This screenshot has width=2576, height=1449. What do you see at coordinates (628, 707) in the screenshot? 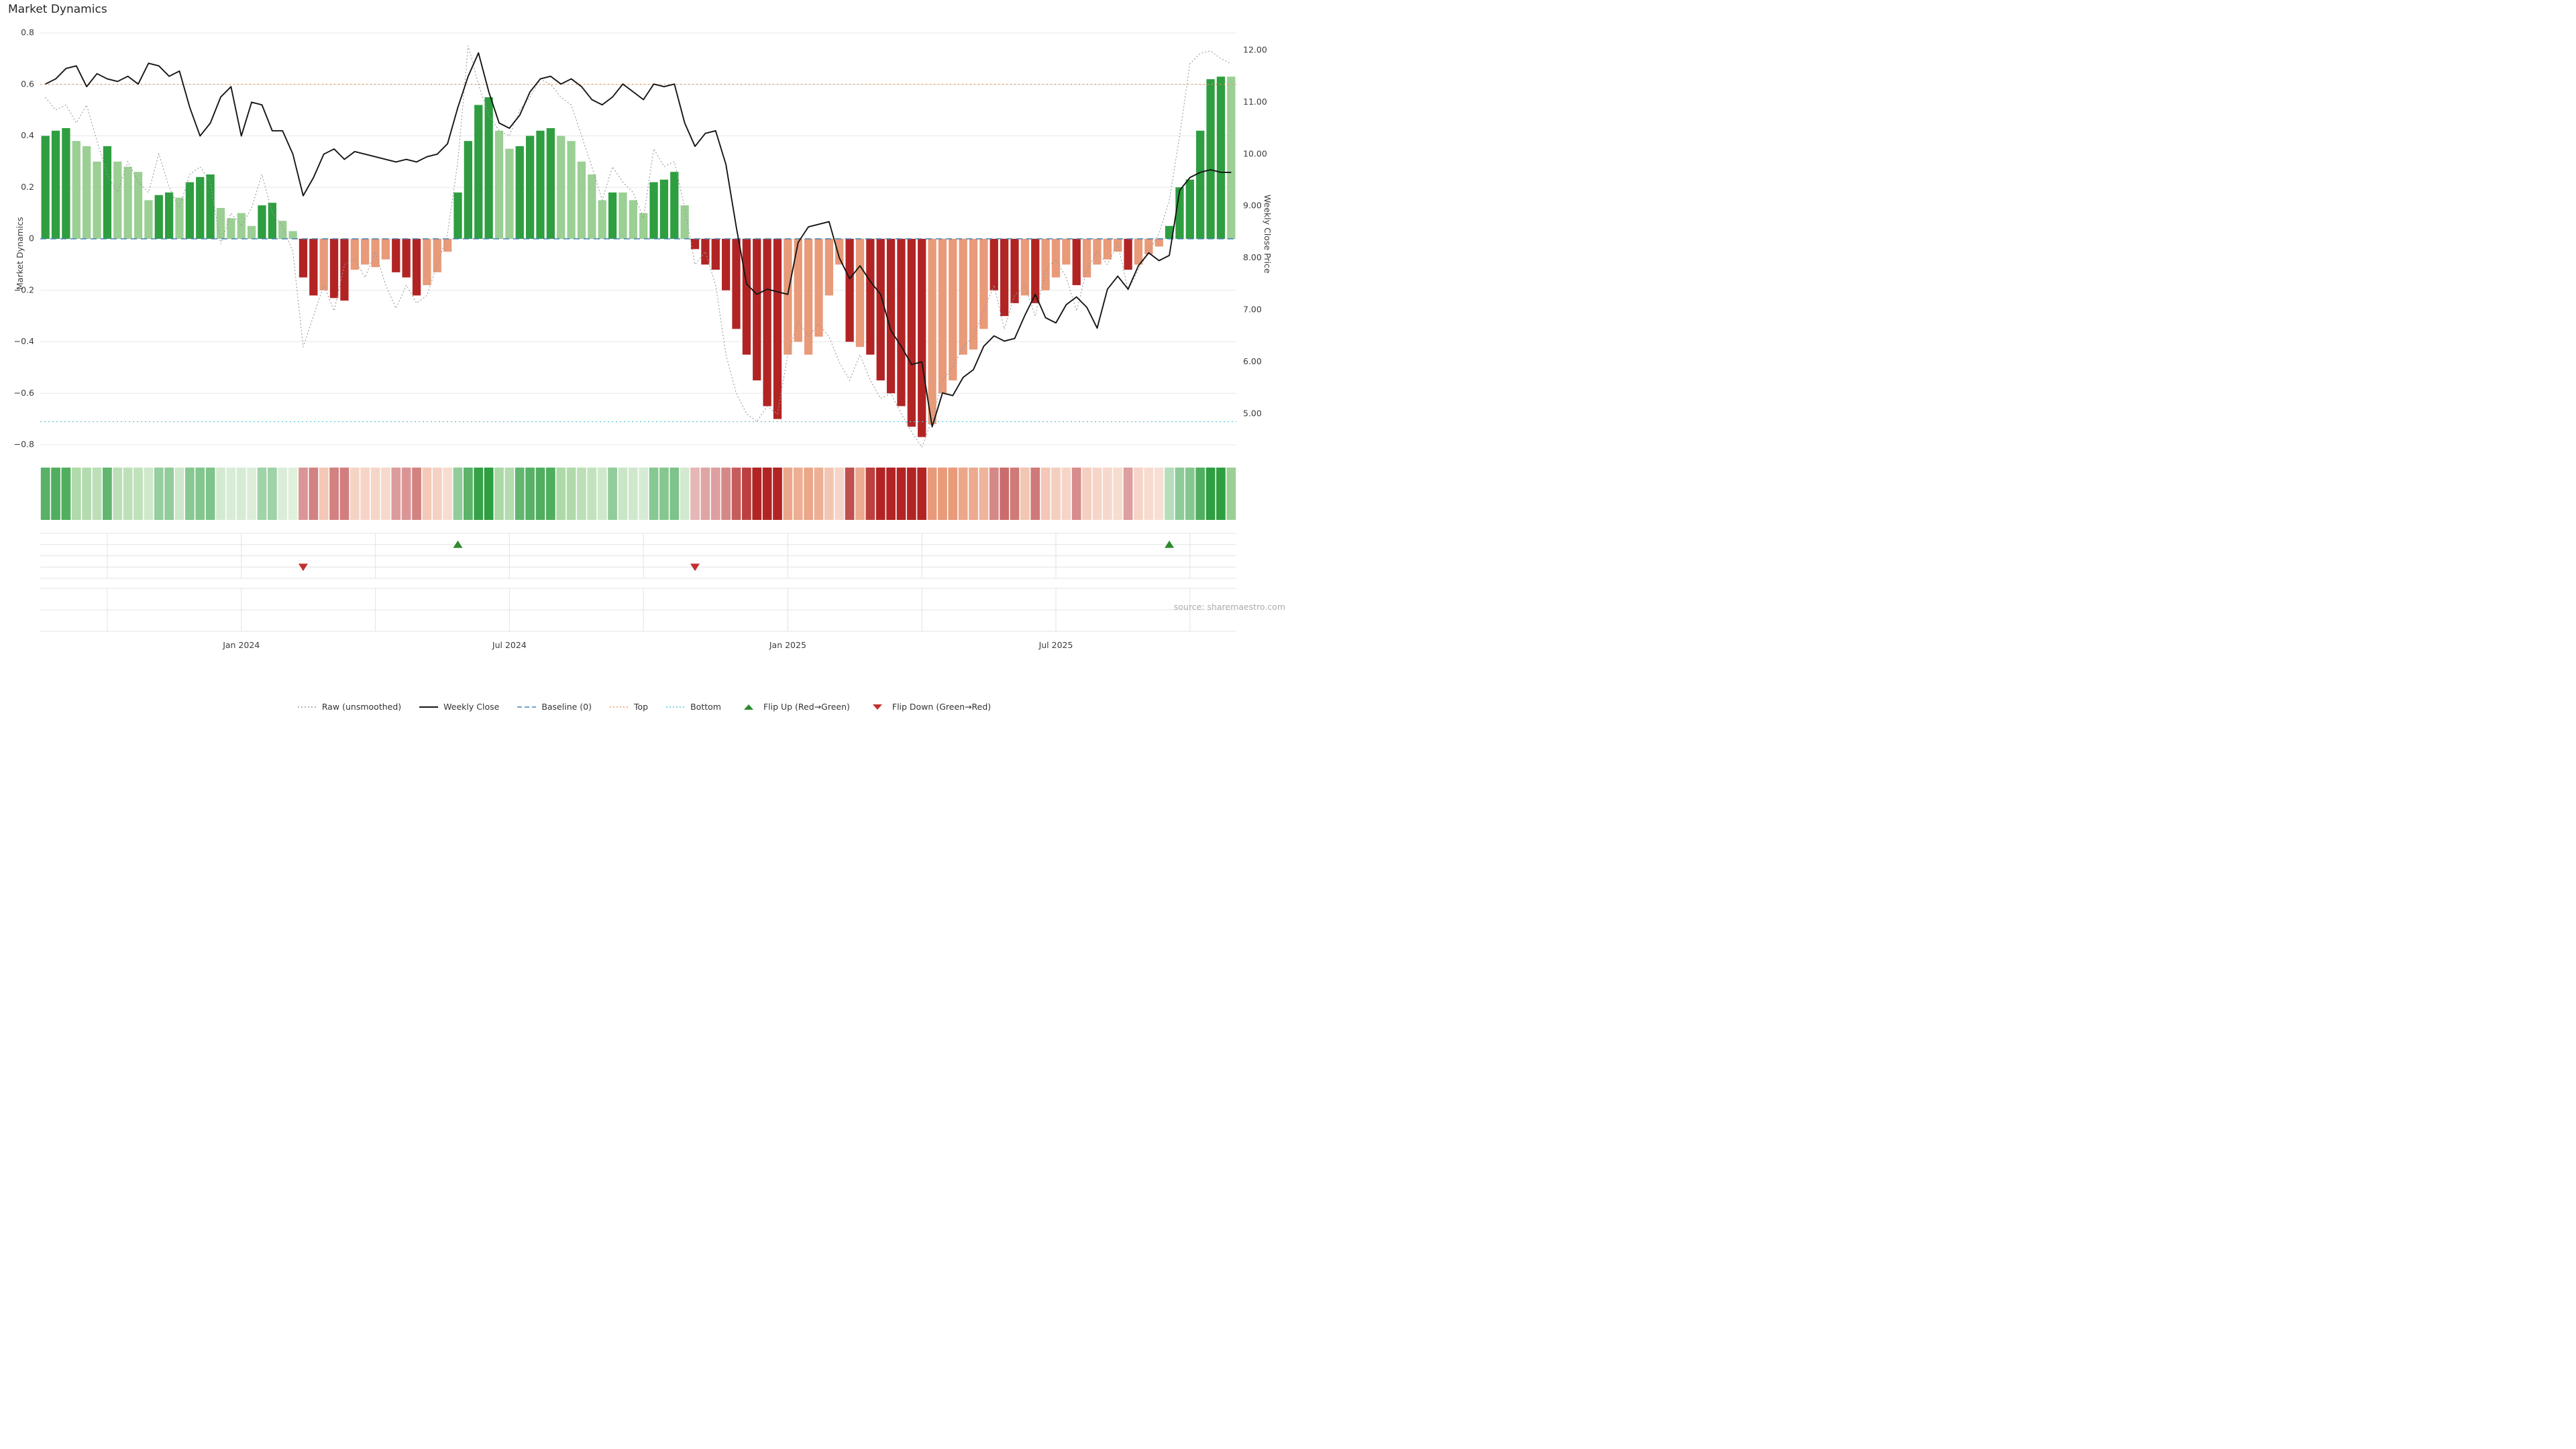
I see `legend-item: Top` at bounding box center [628, 707].